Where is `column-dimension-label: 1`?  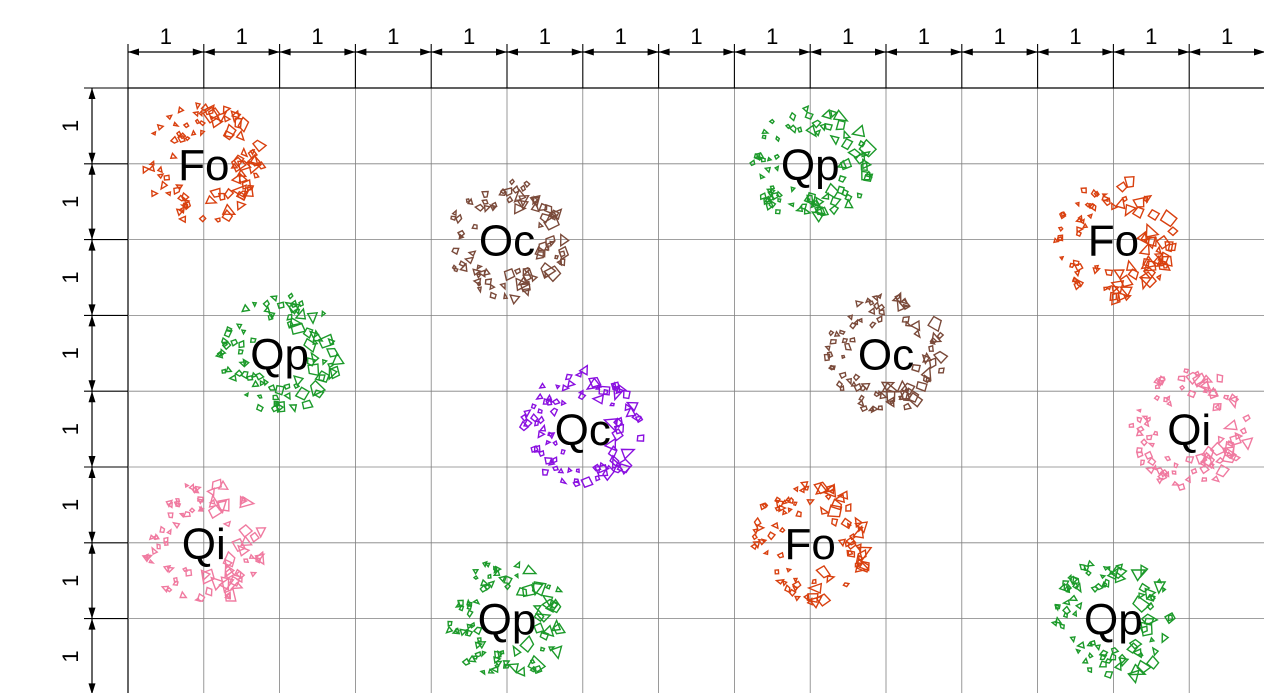 column-dimension-label: 1 is located at coordinates (242, 36).